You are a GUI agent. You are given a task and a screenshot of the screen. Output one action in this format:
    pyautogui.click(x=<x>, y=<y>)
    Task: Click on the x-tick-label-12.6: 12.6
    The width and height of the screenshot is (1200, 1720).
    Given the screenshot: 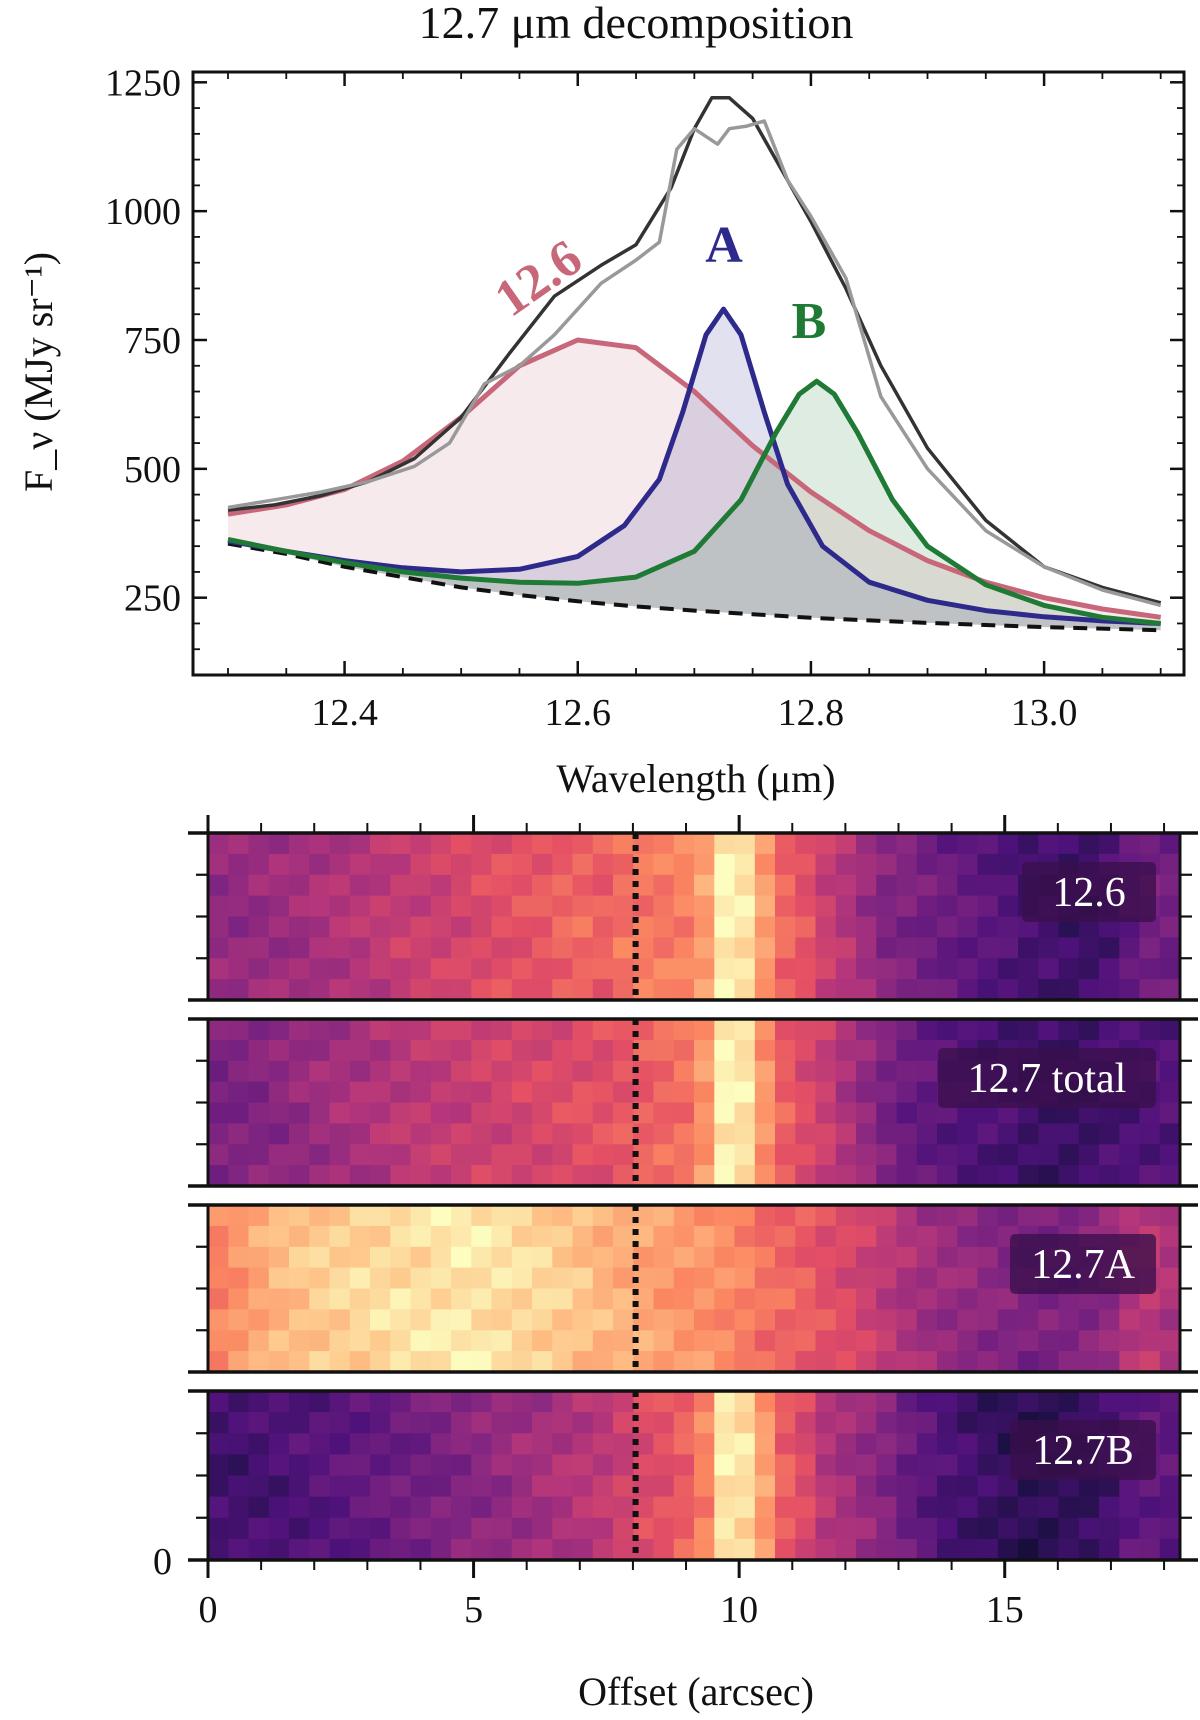 What is the action you would take?
    pyautogui.click(x=577, y=713)
    